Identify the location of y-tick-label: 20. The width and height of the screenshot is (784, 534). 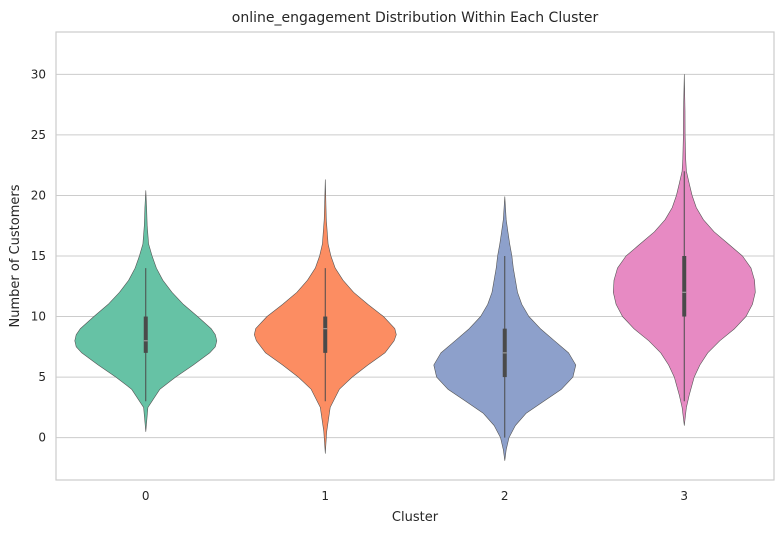
(38, 195).